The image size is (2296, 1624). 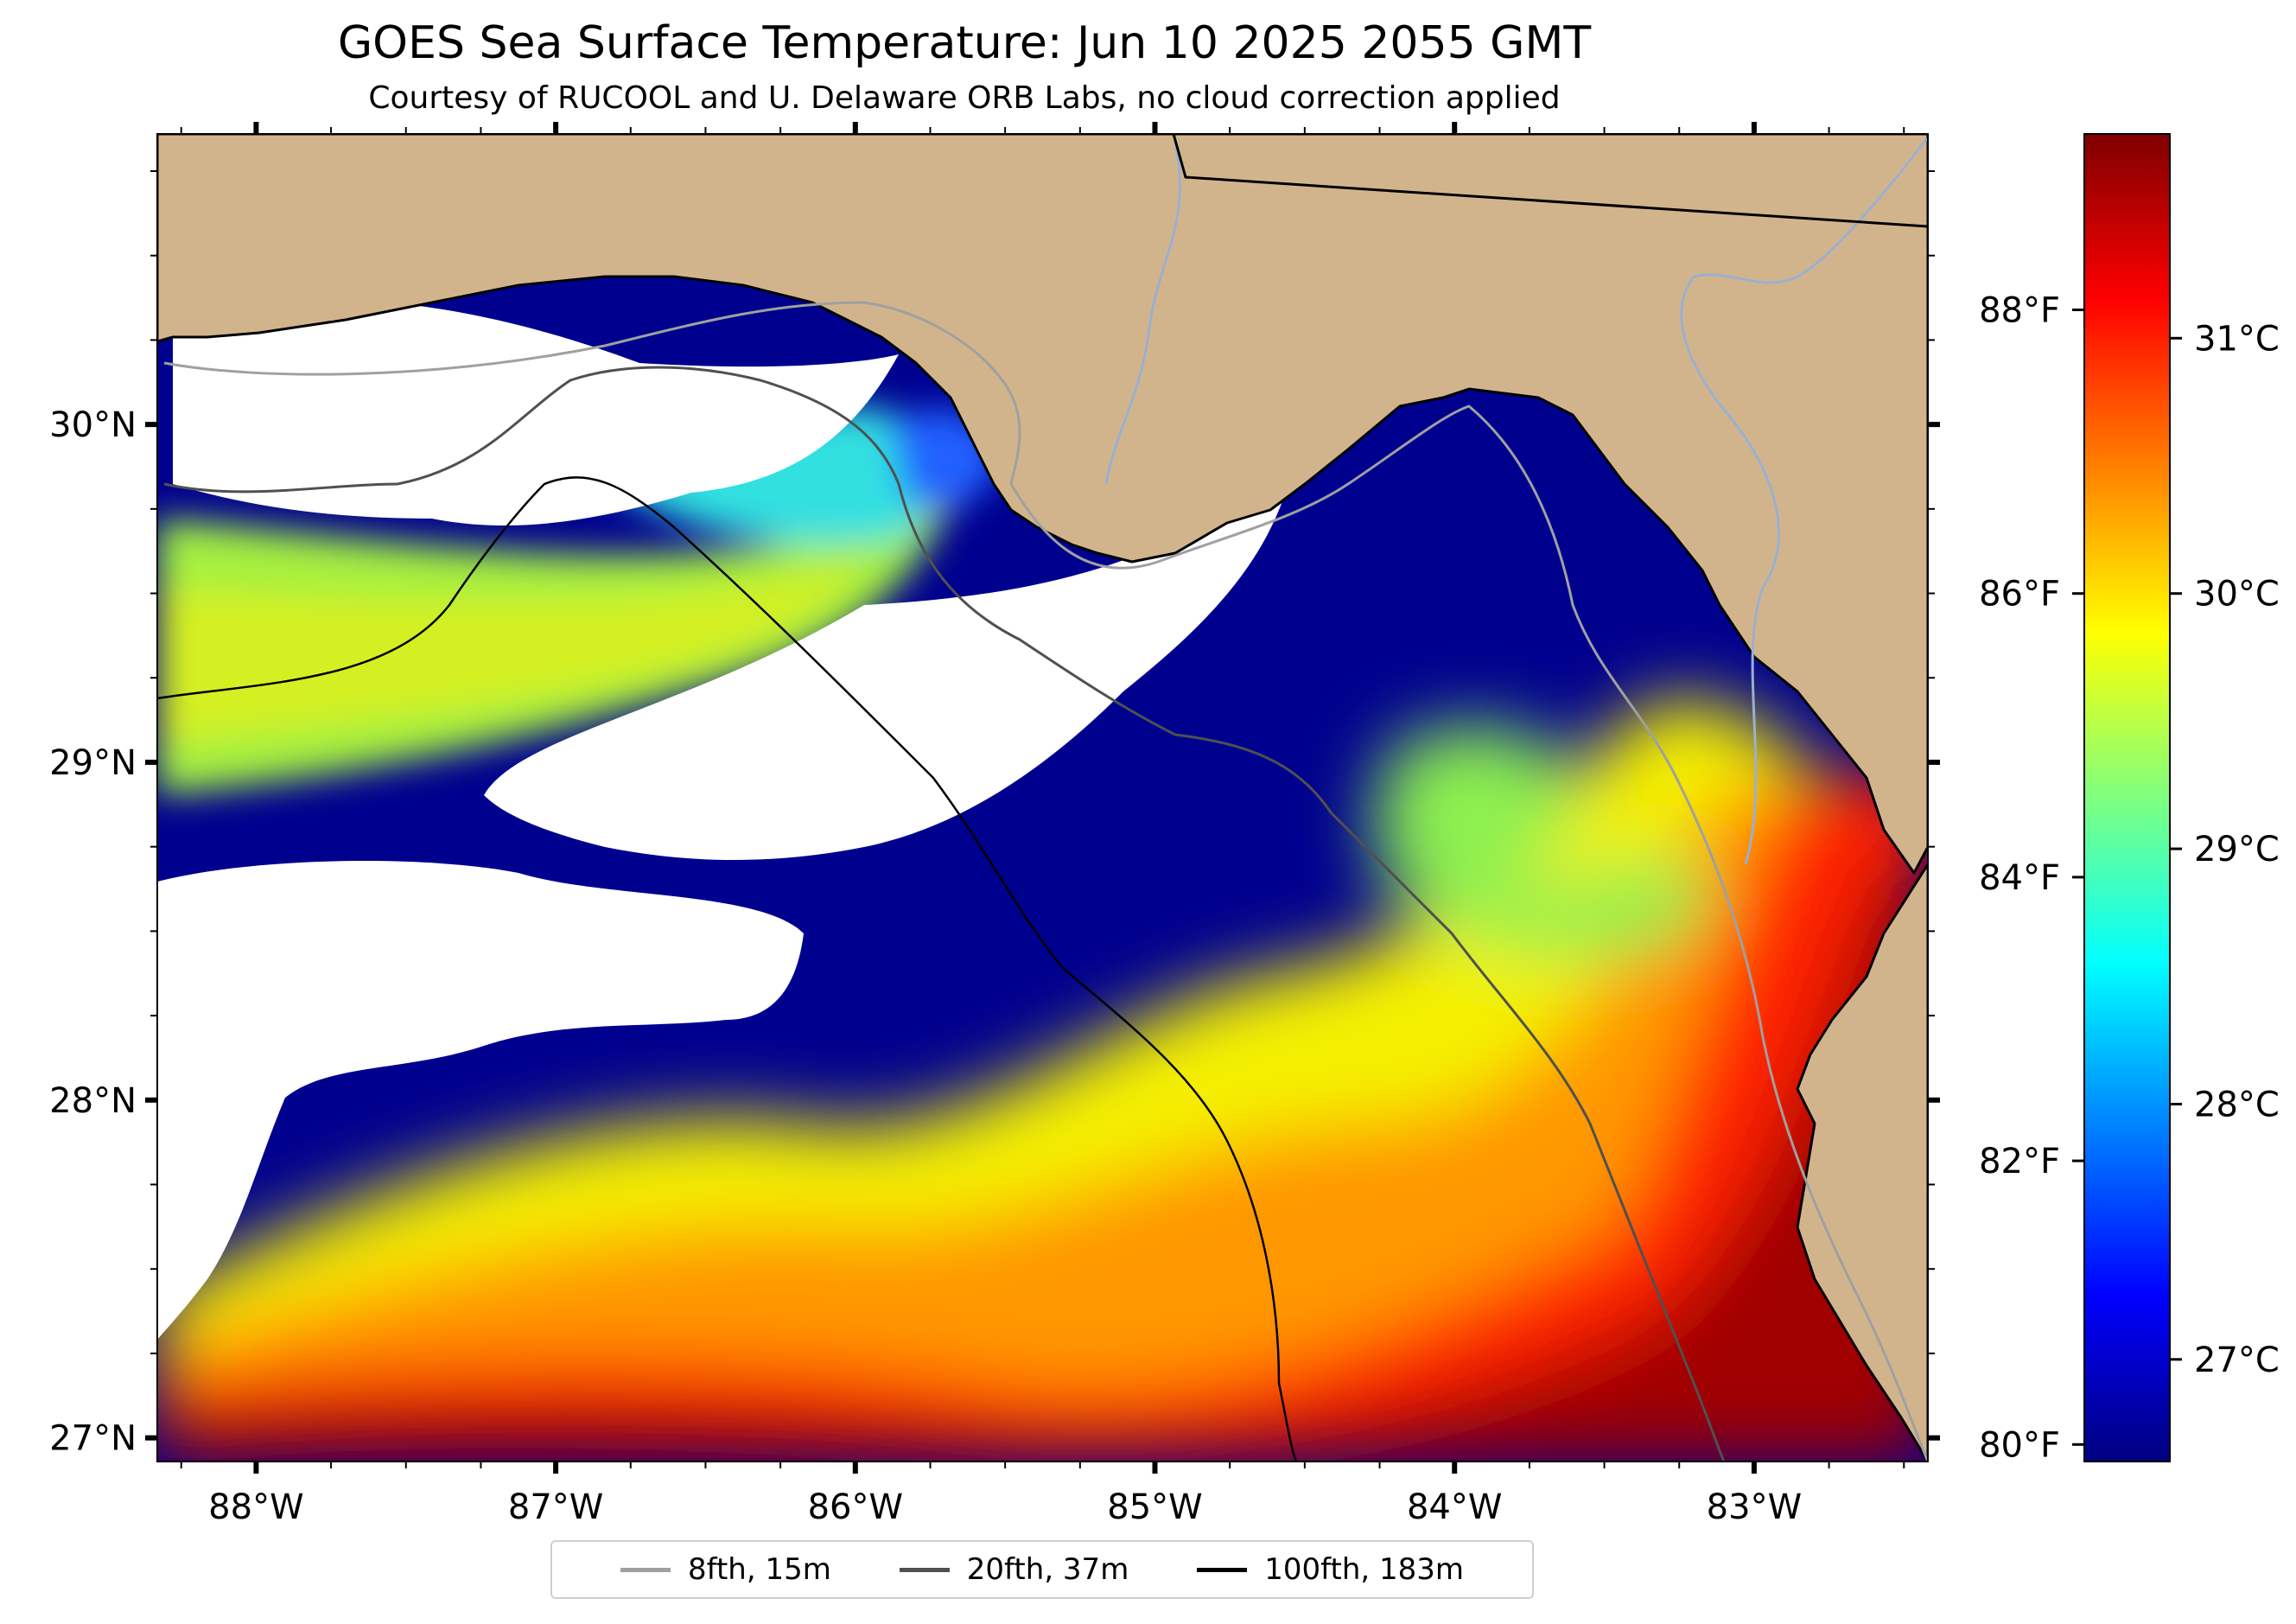 What do you see at coordinates (2019, 1161) in the screenshot?
I see `fahrenheit-tick-label-3: 82°F` at bounding box center [2019, 1161].